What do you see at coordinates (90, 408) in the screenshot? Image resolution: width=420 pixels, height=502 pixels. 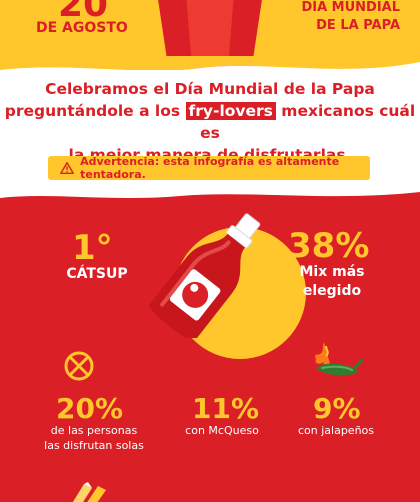 I see `stat-solo-value: 20%` at bounding box center [90, 408].